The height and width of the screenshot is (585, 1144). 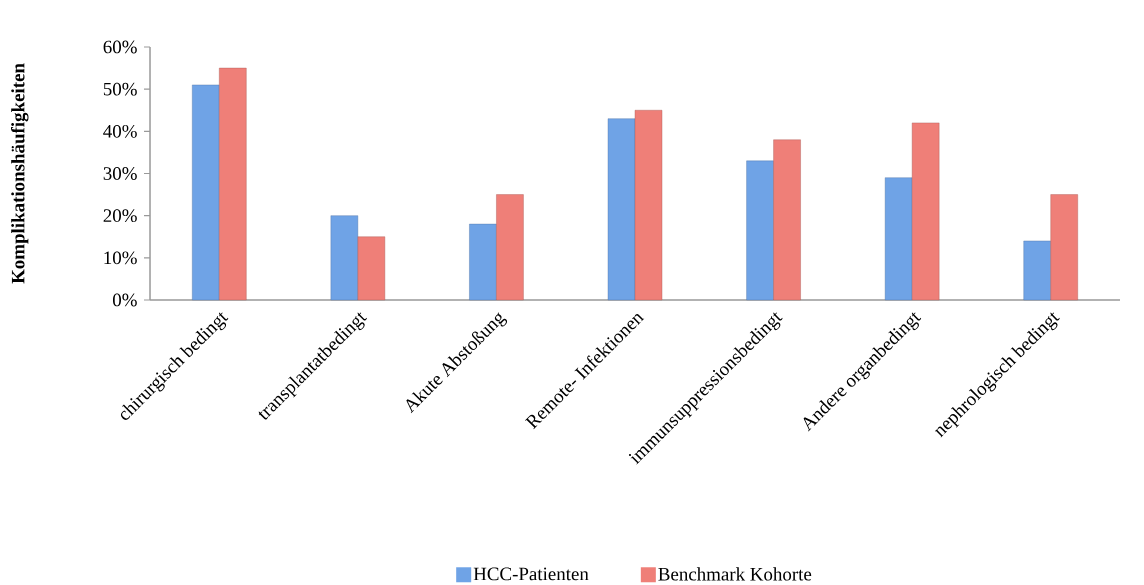 What do you see at coordinates (531, 574) in the screenshot?
I see `legend-label: HCC-Patienten` at bounding box center [531, 574].